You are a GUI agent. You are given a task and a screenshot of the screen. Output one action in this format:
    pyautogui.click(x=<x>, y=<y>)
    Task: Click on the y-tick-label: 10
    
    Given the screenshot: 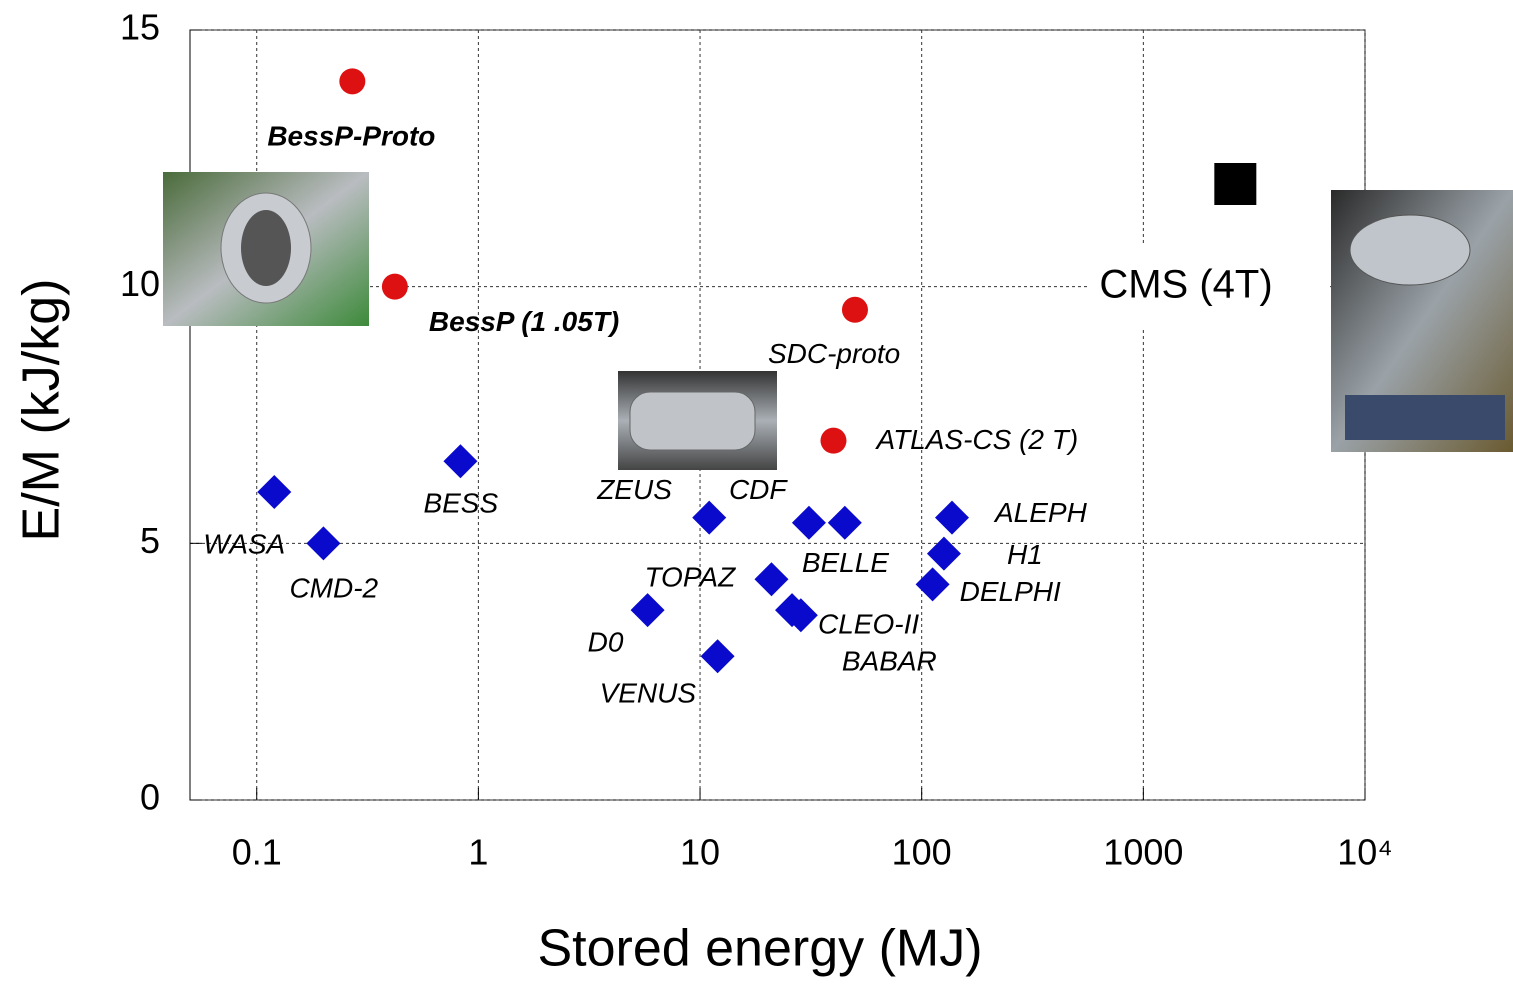 What is the action you would take?
    pyautogui.click(x=140, y=283)
    